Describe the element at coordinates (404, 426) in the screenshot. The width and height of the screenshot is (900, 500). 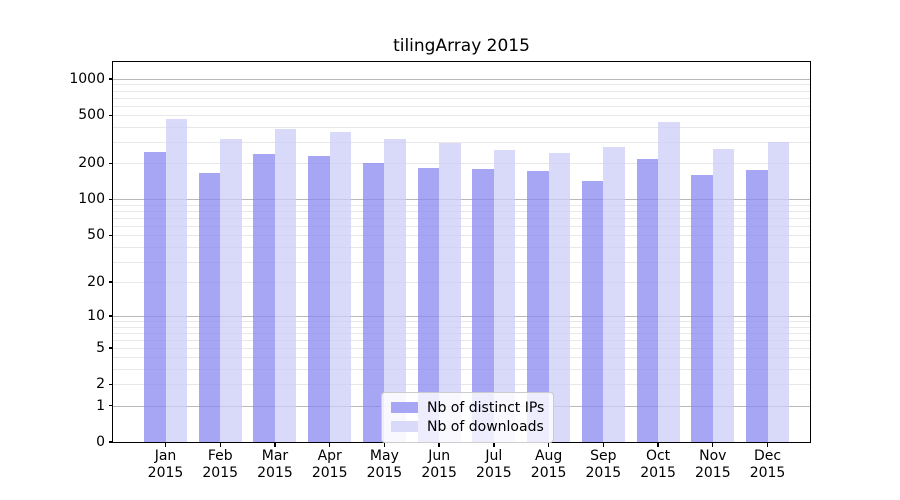
I see `legend-swatch-downloads` at that location.